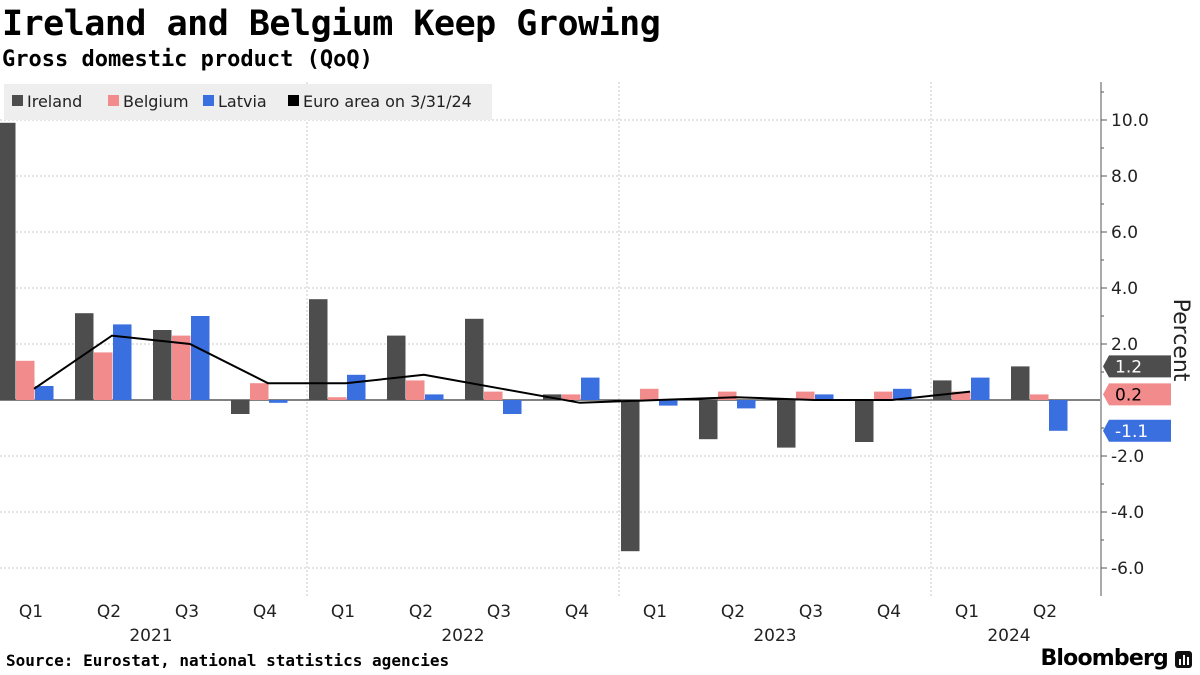 The width and height of the screenshot is (1200, 675). I want to click on x-year-label: 2023, so click(774, 636).